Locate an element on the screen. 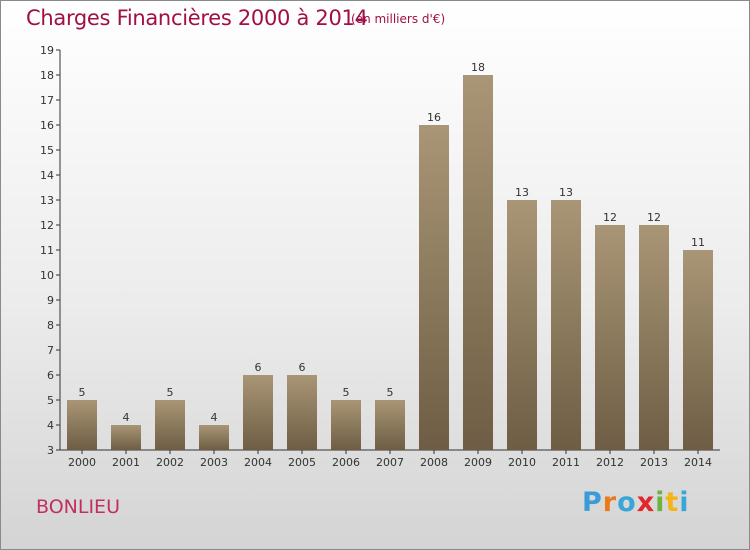 The width and height of the screenshot is (750, 550). logo-letter: r is located at coordinates (610, 502).